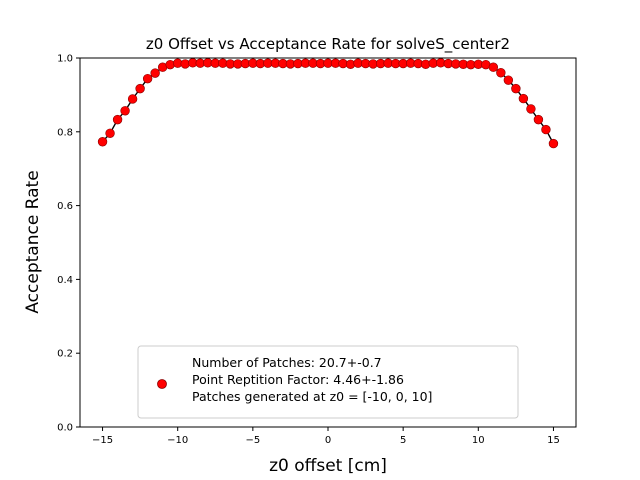 Image resolution: width=640 pixels, height=480 pixels. What do you see at coordinates (65, 59) in the screenshot?
I see `y-tick-label: 1.0` at bounding box center [65, 59].